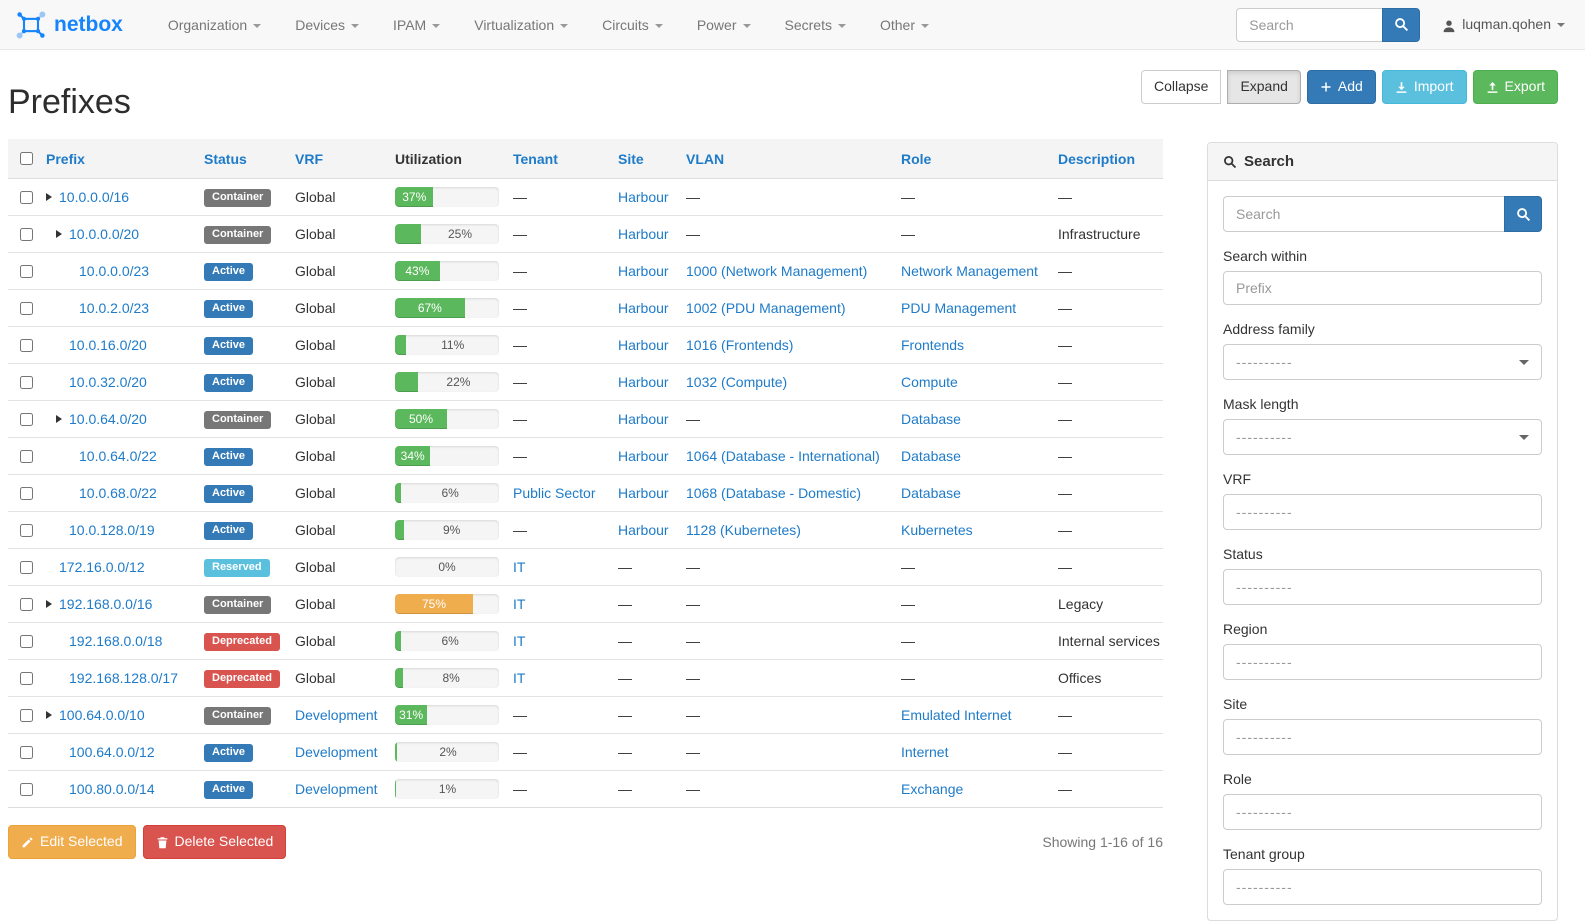  I want to click on prefix-link: 10.0.2.0/23, so click(114, 308).